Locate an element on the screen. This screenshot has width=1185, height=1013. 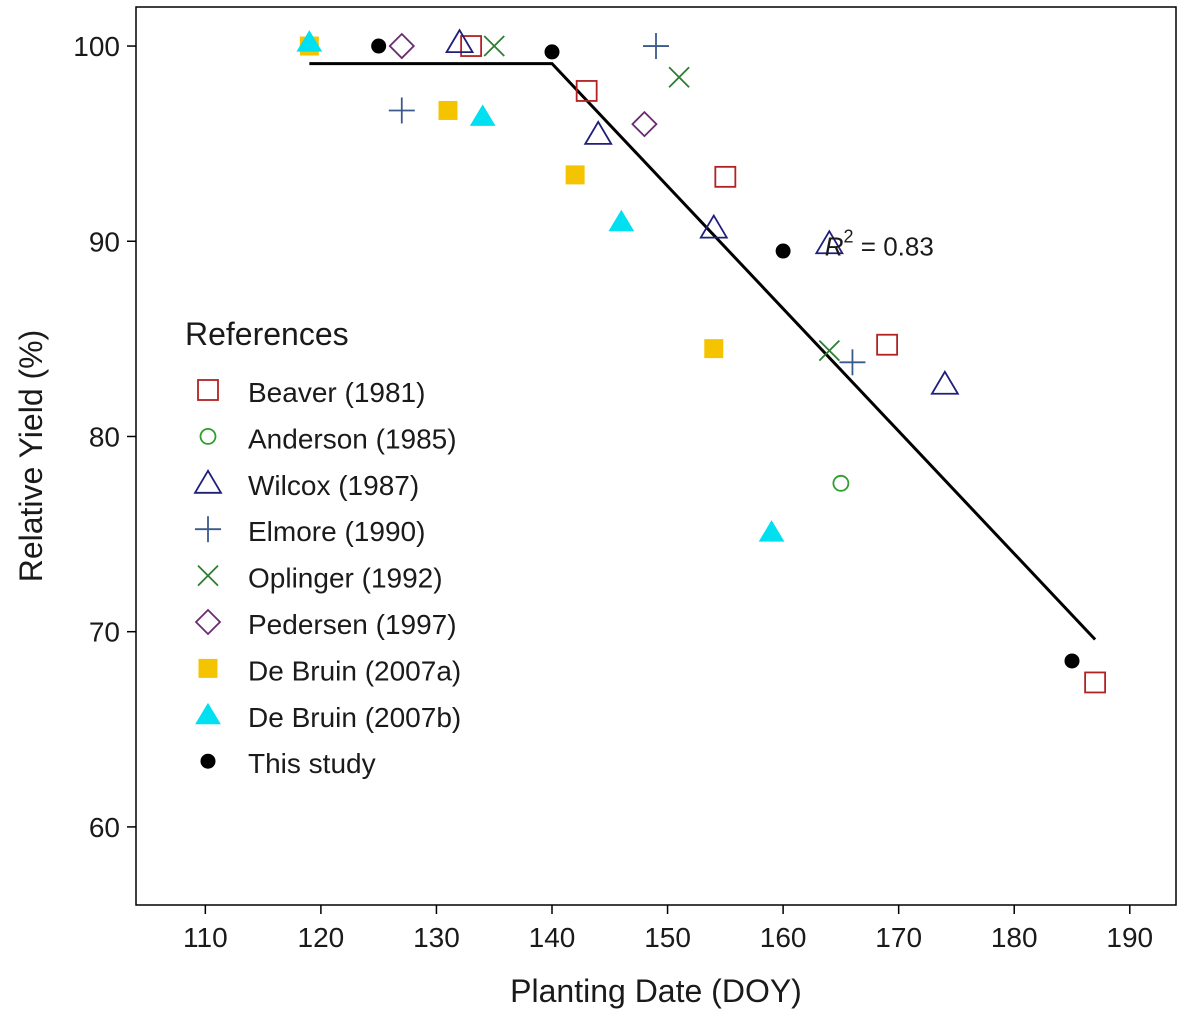
y-tick-label: 90 is located at coordinates (104, 241).